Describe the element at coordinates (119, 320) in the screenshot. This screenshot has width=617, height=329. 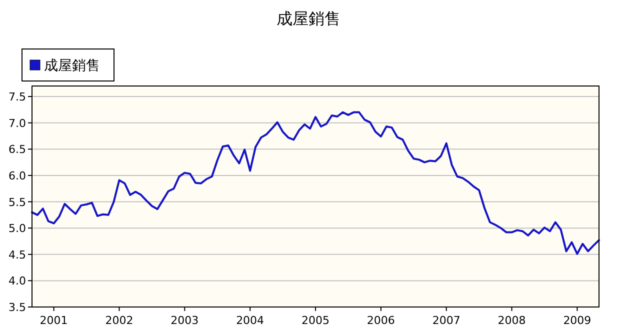
I see `x-tick-label: 2002` at that location.